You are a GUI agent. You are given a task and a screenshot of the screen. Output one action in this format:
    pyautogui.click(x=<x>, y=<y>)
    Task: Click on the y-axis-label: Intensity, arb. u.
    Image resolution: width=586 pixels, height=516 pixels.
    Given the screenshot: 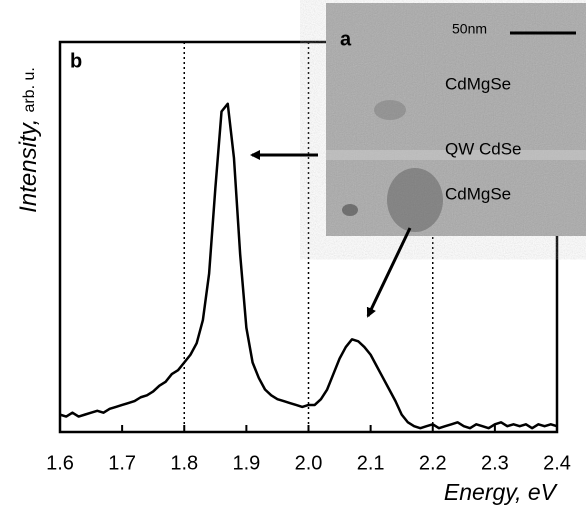 What is the action you would take?
    pyautogui.click(x=28, y=140)
    